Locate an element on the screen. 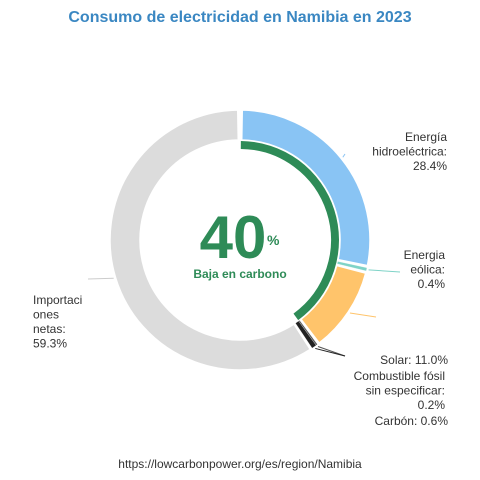 This screenshot has height=480, width=480. slice-energia-hidroelectrica is located at coordinates (305, 188).